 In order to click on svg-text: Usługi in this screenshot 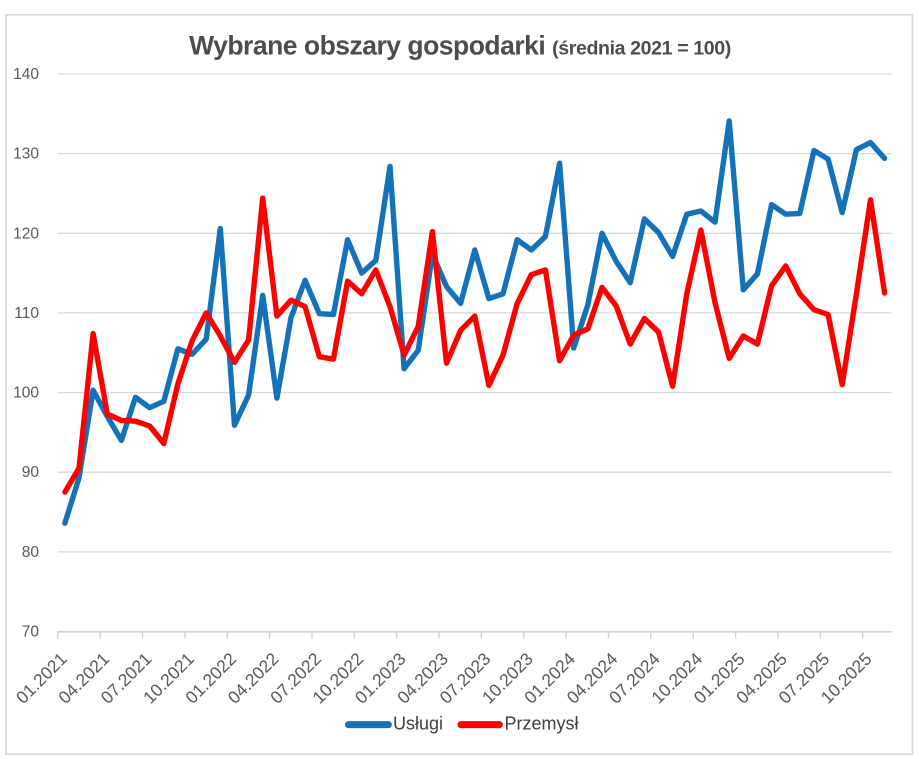, I will do `click(418, 723)`.